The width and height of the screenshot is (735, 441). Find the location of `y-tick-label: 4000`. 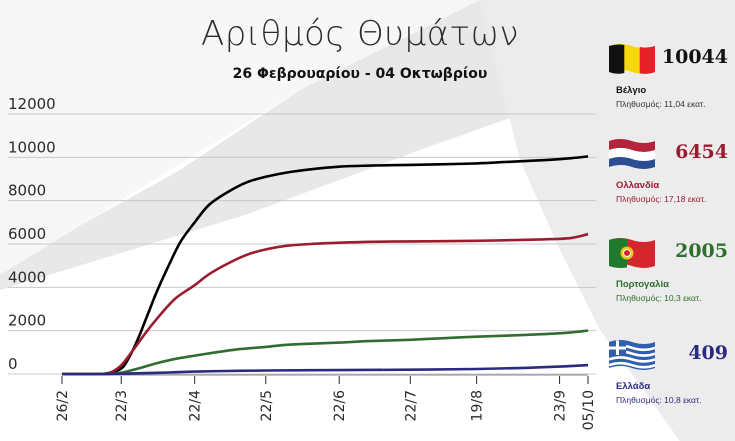

y-tick-label: 4000 is located at coordinates (27, 277).